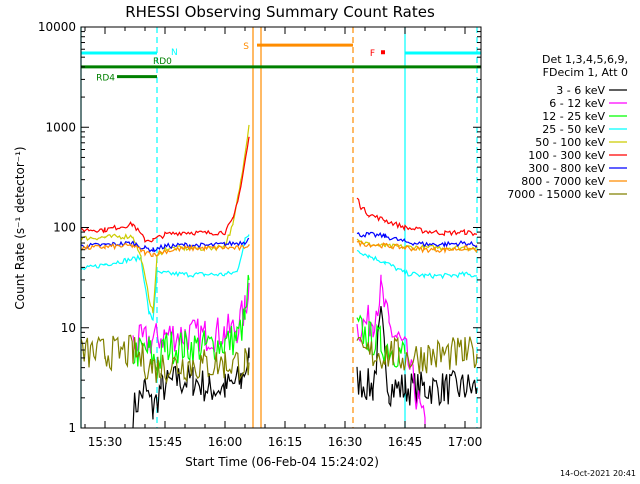  Describe the element at coordinates (225, 442) in the screenshot. I see `x-tick-label-2: 16:00` at that location.